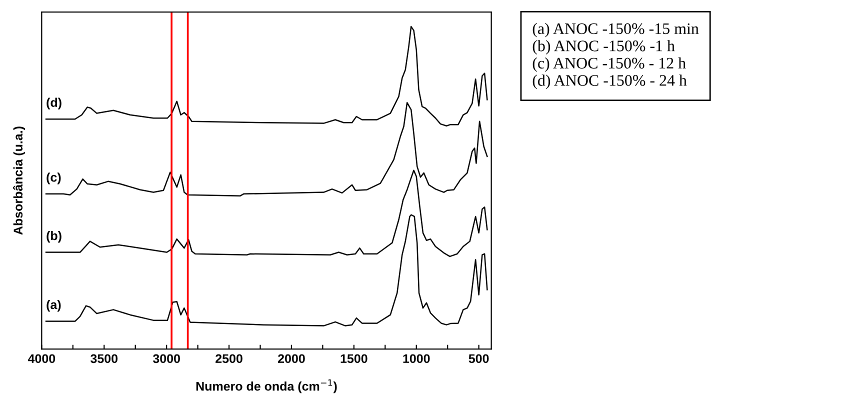 The image size is (842, 415). I want to click on x-tick-label: 3000, so click(166, 359).